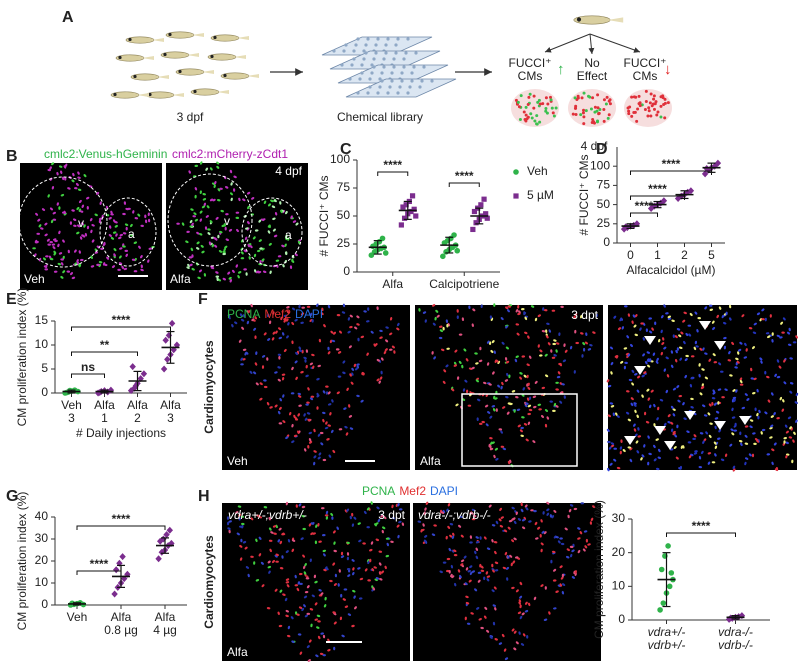 The height and width of the screenshot is (671, 800). What do you see at coordinates (121, 328) in the screenshot?
I see `sig-bracket` at bounding box center [121, 328].